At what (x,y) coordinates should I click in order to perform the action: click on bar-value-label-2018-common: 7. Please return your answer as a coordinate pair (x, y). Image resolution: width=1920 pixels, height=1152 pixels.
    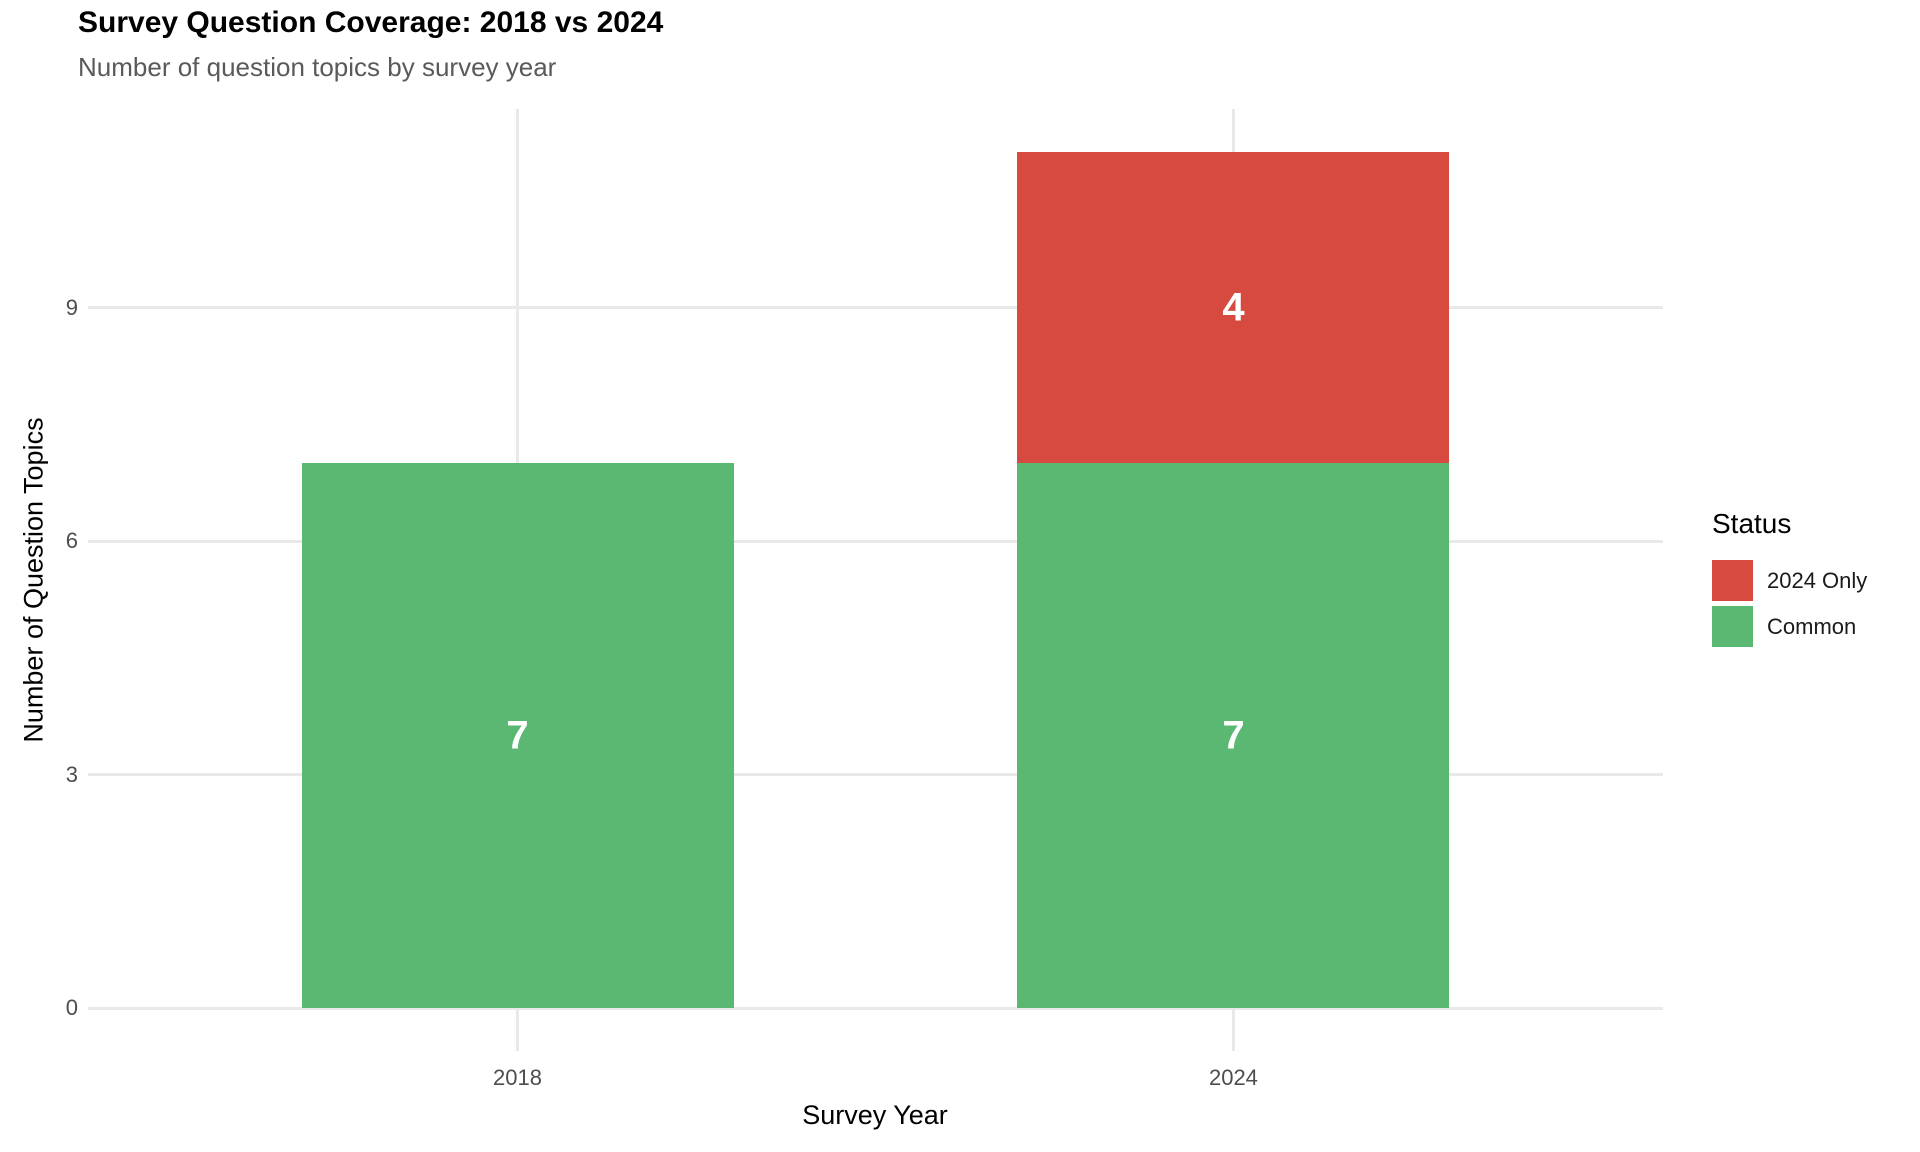
    Looking at the image, I should click on (517, 735).